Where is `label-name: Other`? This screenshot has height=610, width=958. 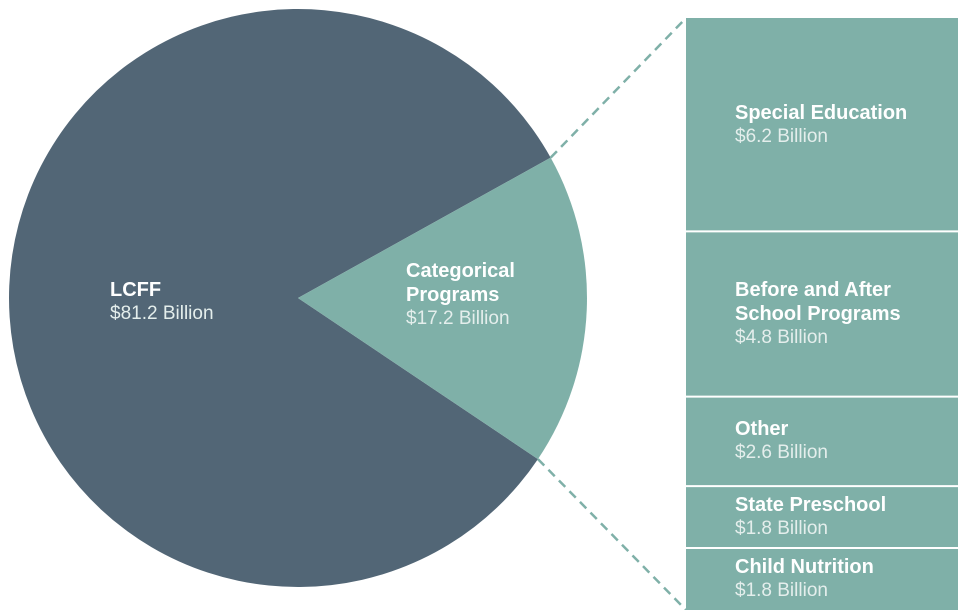
label-name: Other is located at coordinates (762, 429).